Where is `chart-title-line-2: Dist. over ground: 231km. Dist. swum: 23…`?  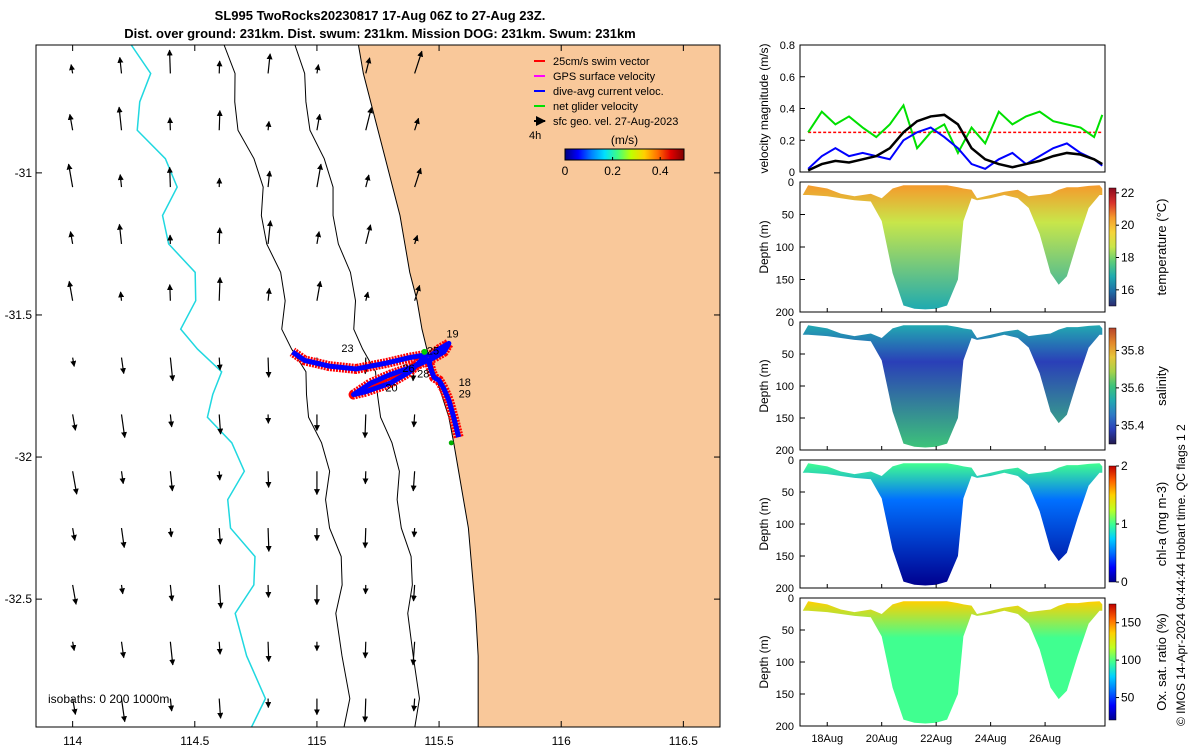
chart-title-line-2: Dist. over ground: 231km. Dist. swum: 23… is located at coordinates (380, 33).